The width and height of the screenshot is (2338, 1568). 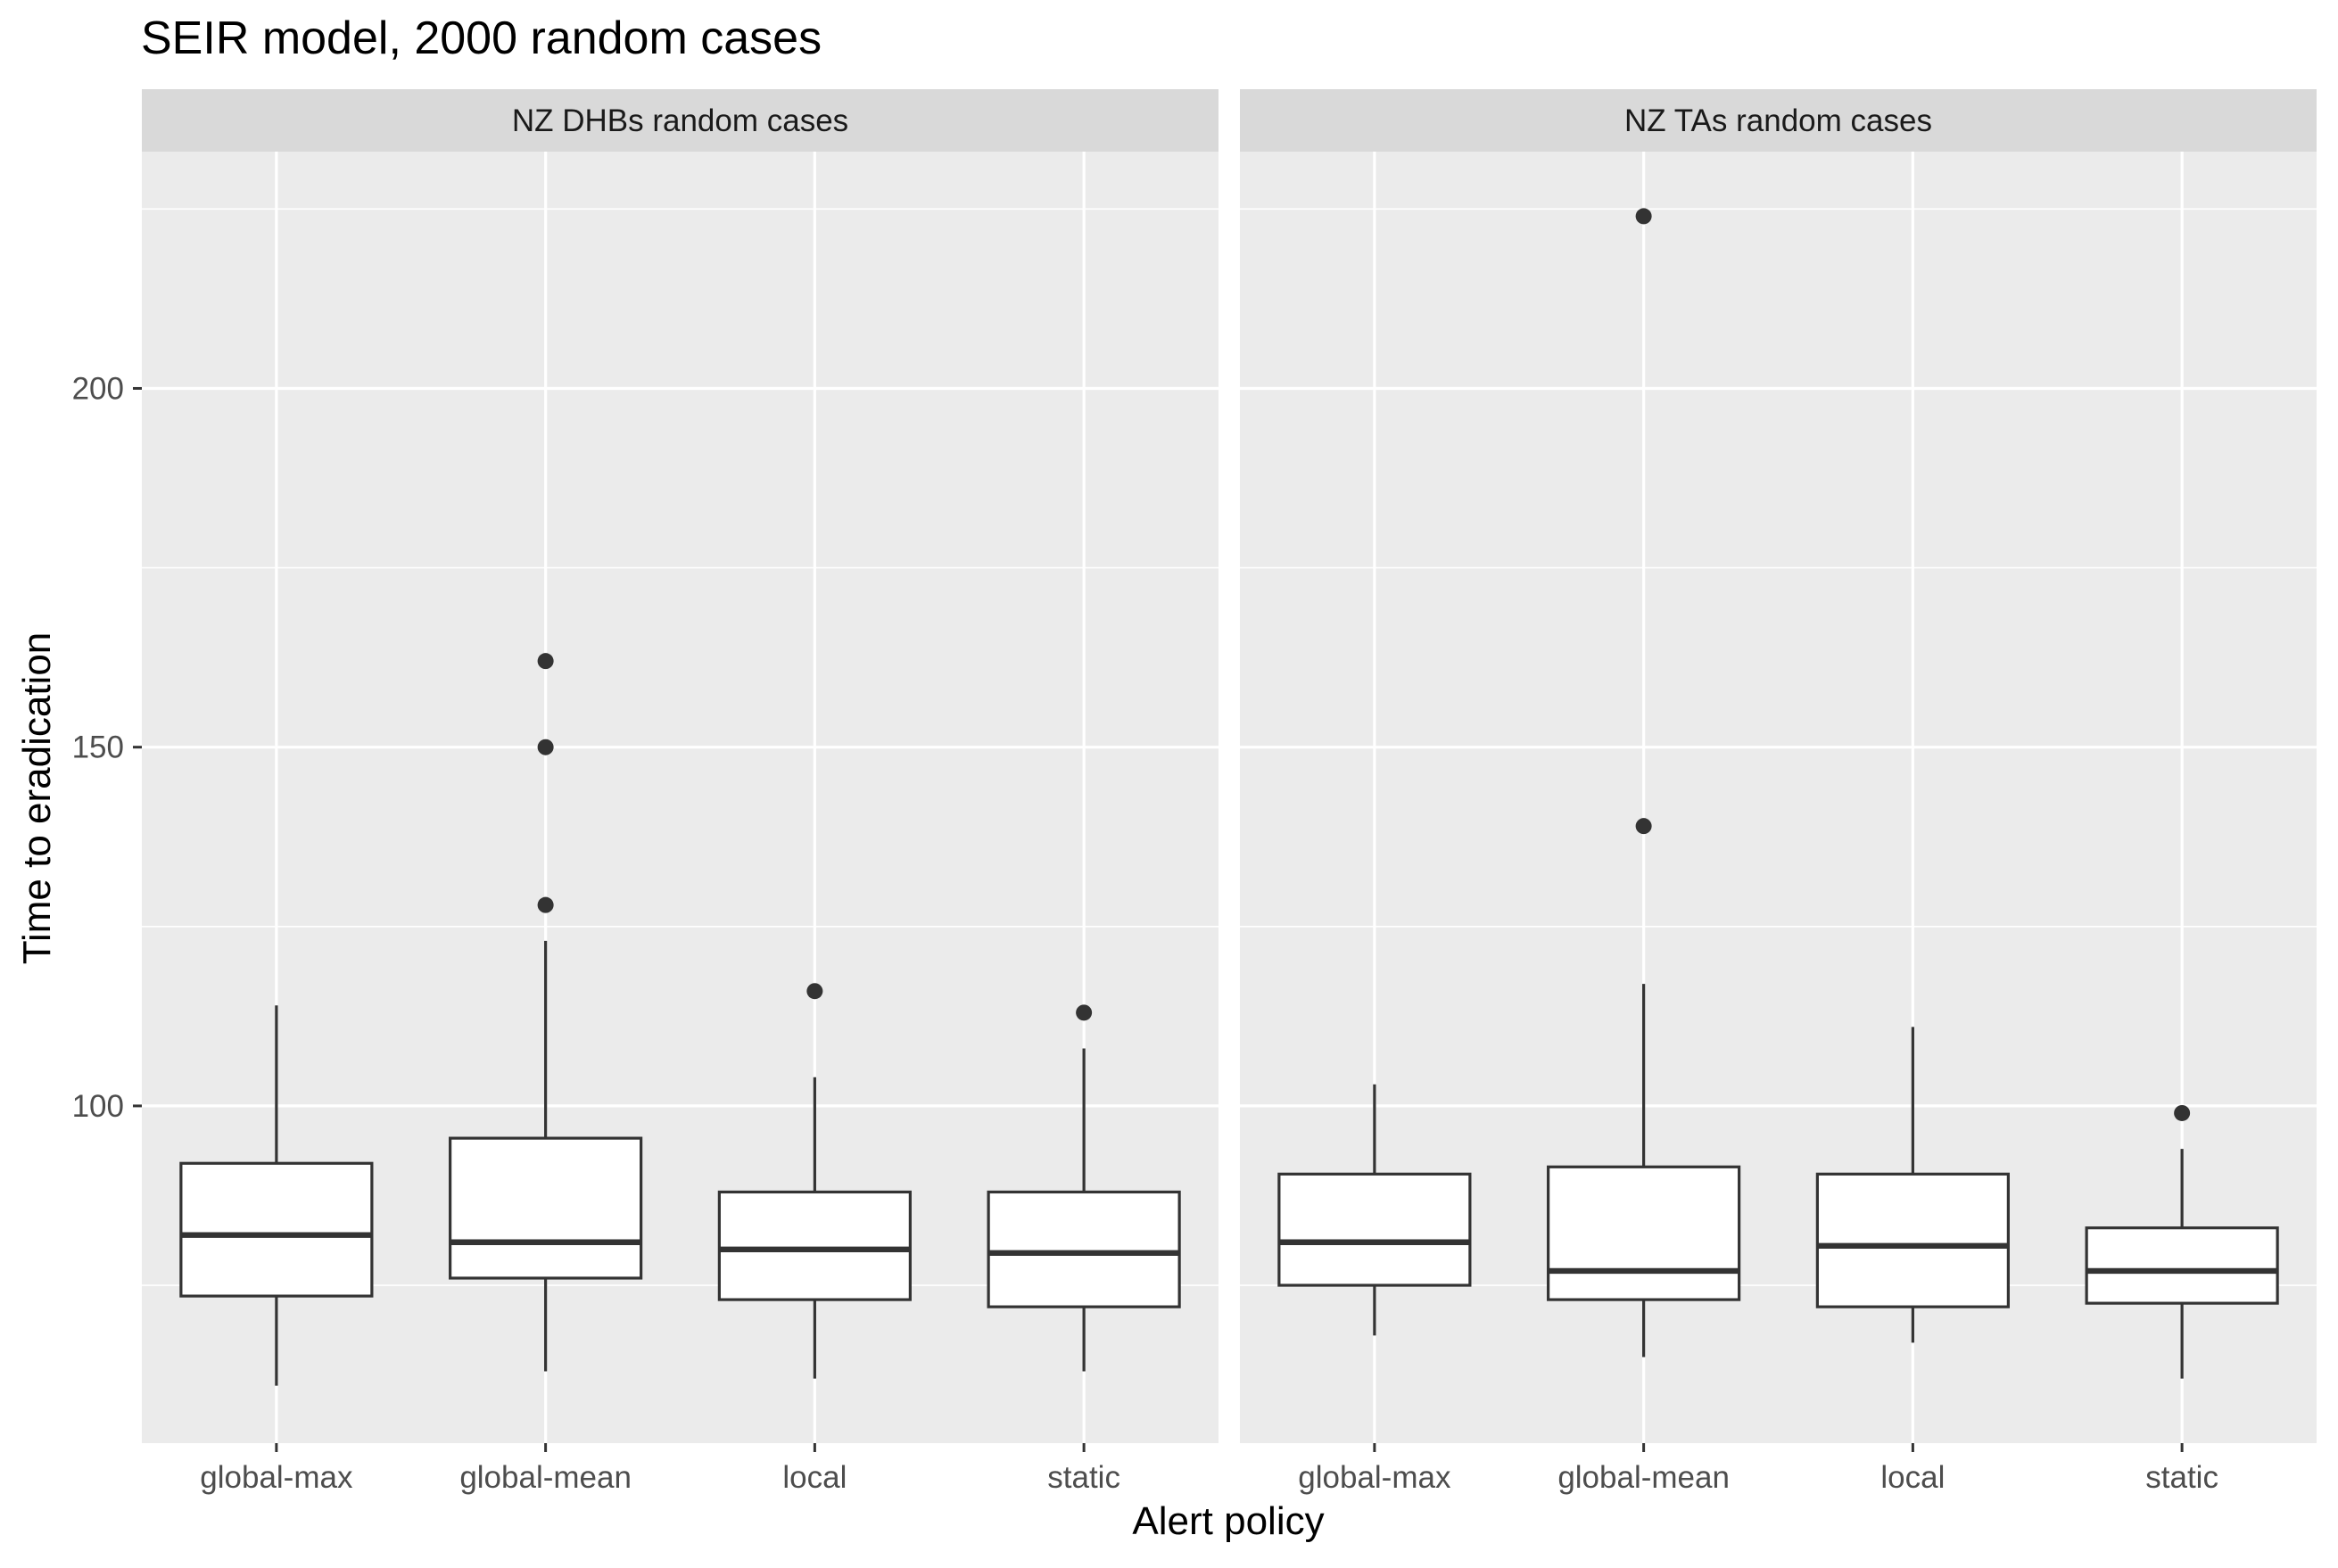 What do you see at coordinates (98, 747) in the screenshot?
I see `y-tick-label: 150` at bounding box center [98, 747].